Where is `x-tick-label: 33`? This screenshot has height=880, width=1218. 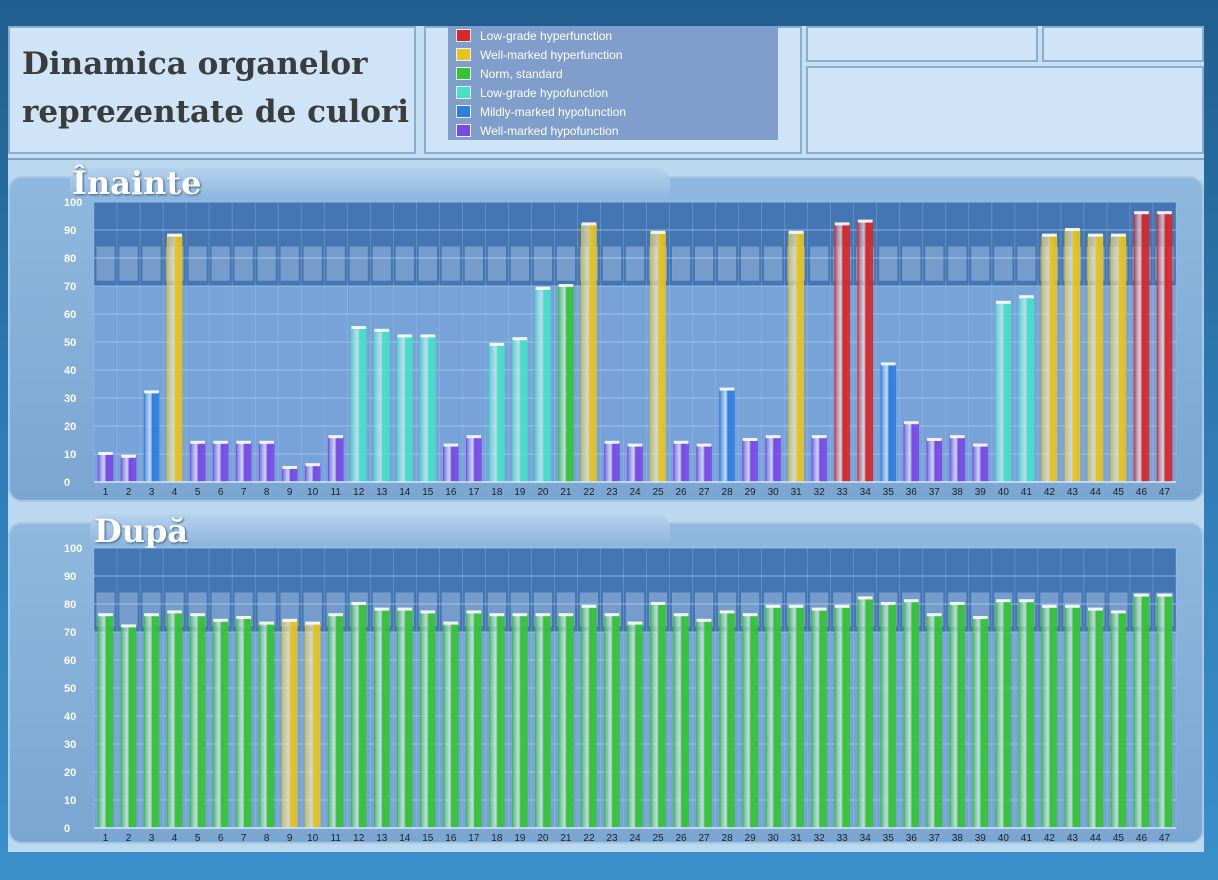 x-tick-label: 33 is located at coordinates (843, 492).